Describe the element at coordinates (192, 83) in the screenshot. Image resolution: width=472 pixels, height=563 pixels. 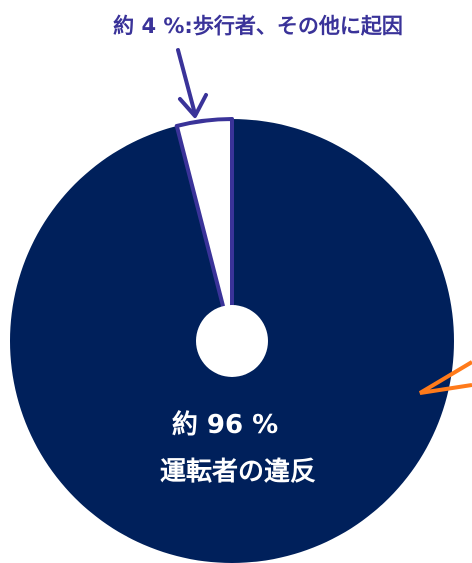
I see `arrow-icon` at that location.